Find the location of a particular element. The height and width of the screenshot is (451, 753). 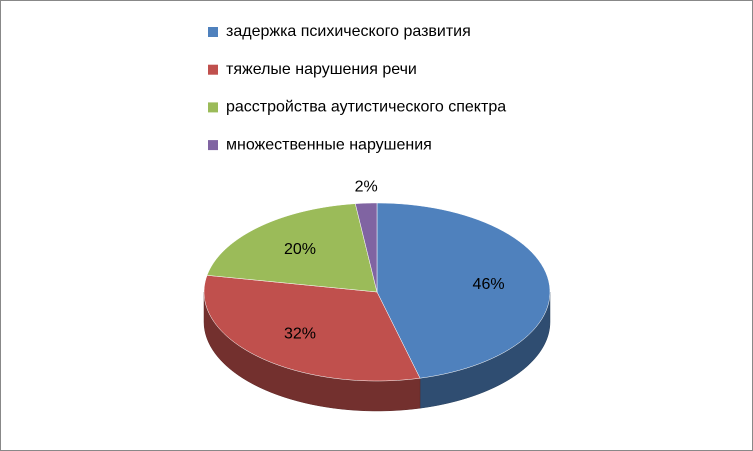

legend-label: расстройства аутистического спектра is located at coordinates (366, 107).